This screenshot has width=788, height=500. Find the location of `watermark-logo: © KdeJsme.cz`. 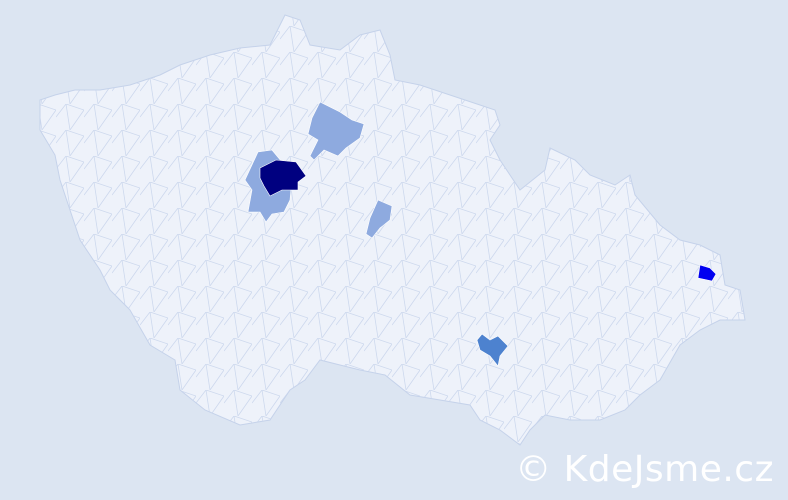

watermark-logo: © KdeJsme.cz is located at coordinates (644, 469).